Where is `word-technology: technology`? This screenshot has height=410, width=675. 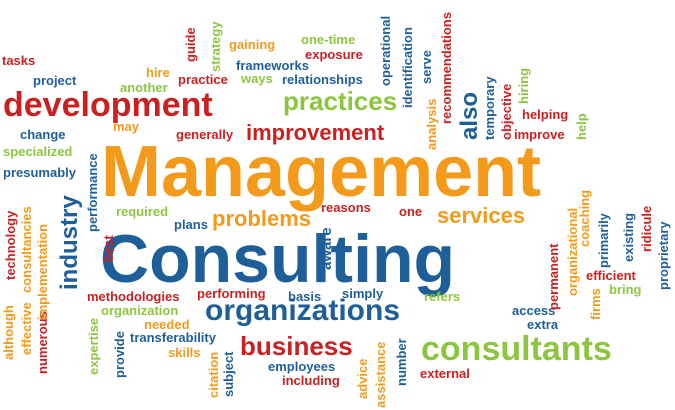 word-technology: technology is located at coordinates (10, 245).